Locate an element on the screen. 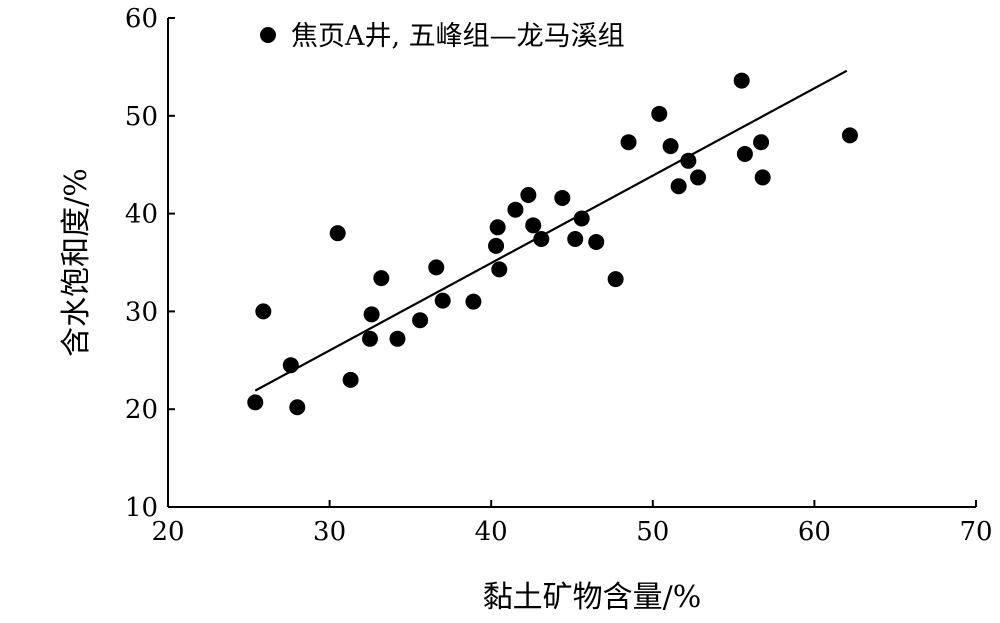 The image size is (1000, 623). y-tick-label: 10 is located at coordinates (141, 508).